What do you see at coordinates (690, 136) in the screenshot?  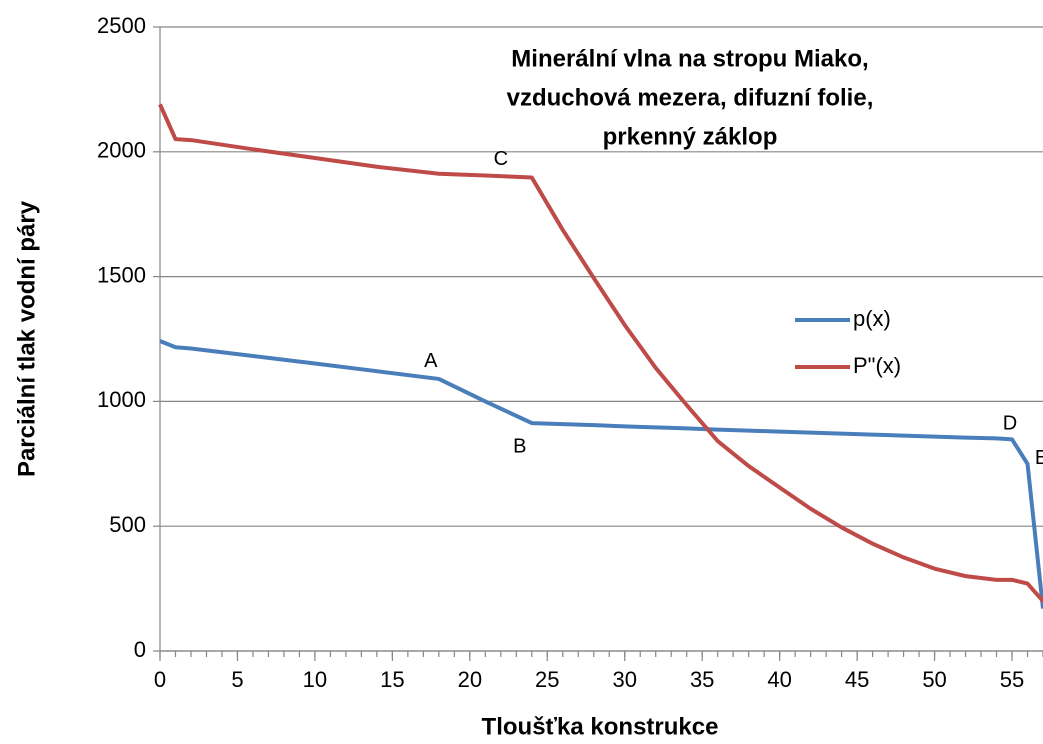 I see `chart-title: prkenný záklop` at bounding box center [690, 136].